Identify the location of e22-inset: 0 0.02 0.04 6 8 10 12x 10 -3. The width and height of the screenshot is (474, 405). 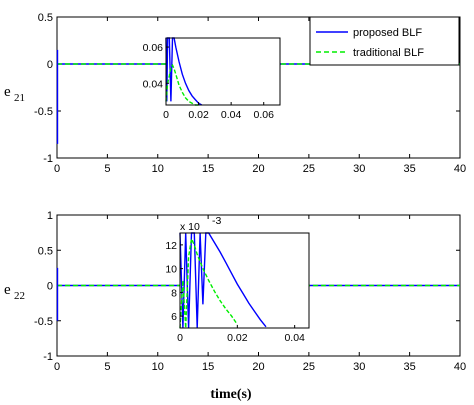
(237, 279).